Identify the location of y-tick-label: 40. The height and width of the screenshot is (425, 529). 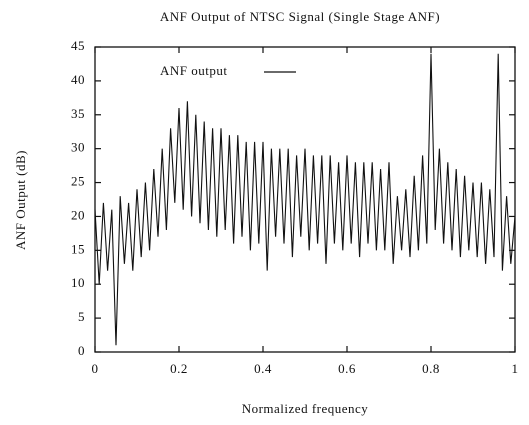
(78, 79).